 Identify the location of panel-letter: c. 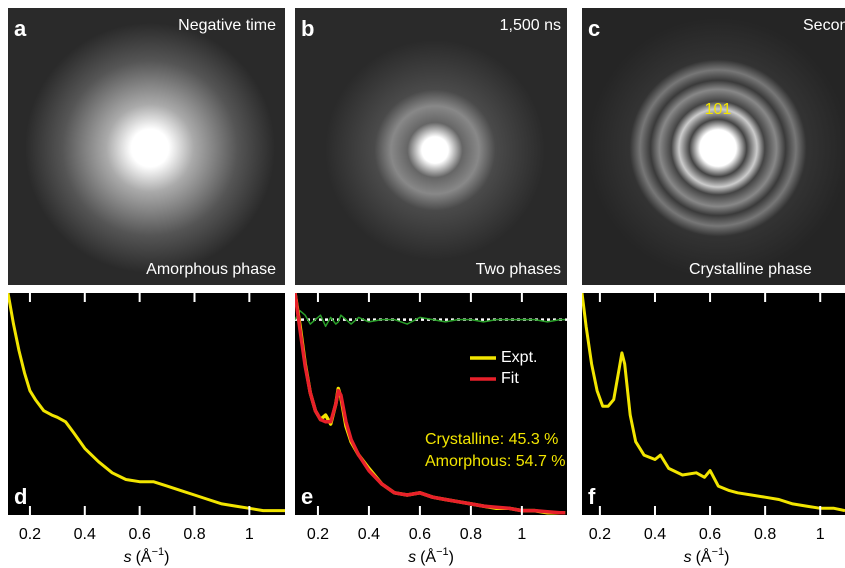
(594, 28).